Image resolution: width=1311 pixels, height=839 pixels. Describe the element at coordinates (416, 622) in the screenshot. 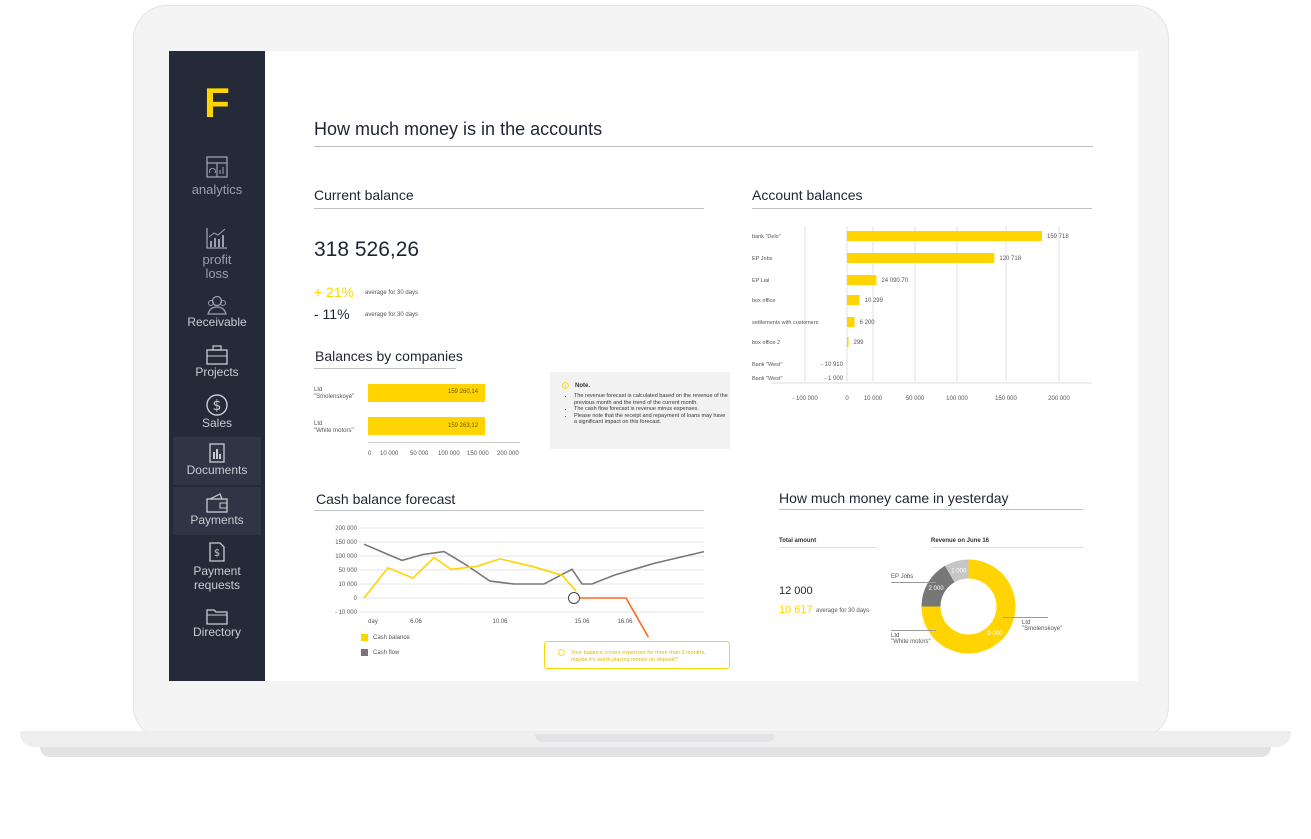

I see `x-tick: 6.06` at that location.